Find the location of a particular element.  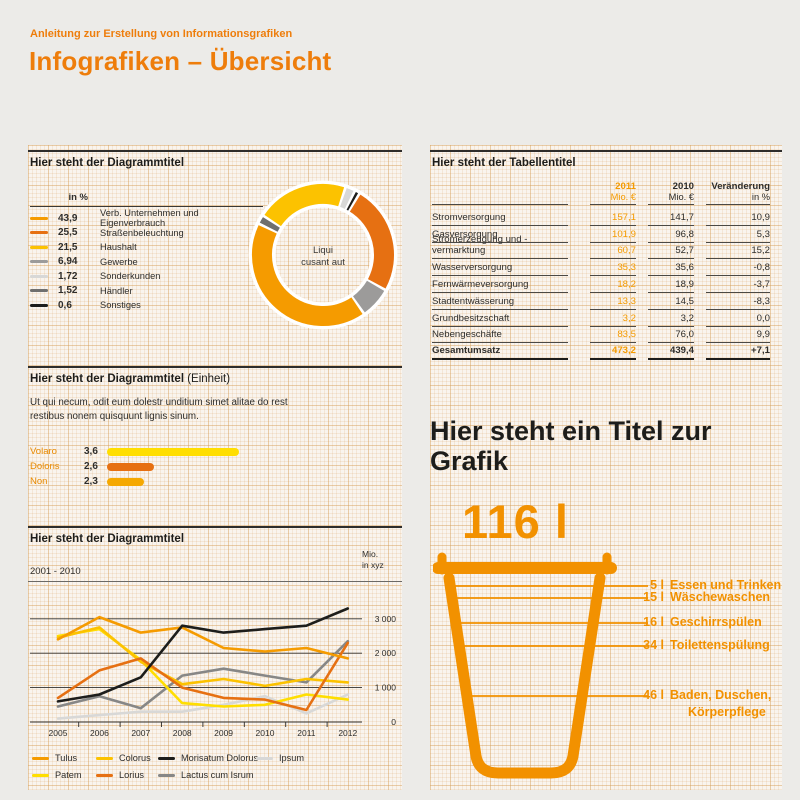

bucket-item-label: 46 l Baden, Duschen, is located at coordinates (694, 695).